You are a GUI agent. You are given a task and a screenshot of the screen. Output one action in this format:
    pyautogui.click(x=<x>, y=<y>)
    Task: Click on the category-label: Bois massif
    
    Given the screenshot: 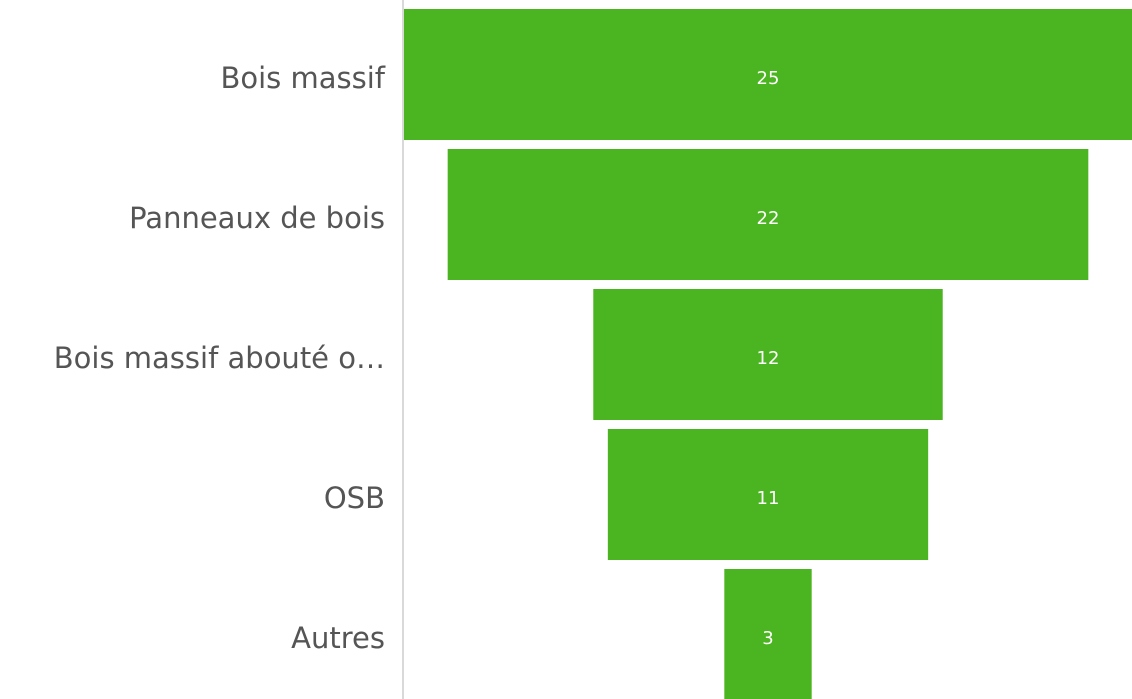 What is the action you would take?
    pyautogui.click(x=302, y=78)
    